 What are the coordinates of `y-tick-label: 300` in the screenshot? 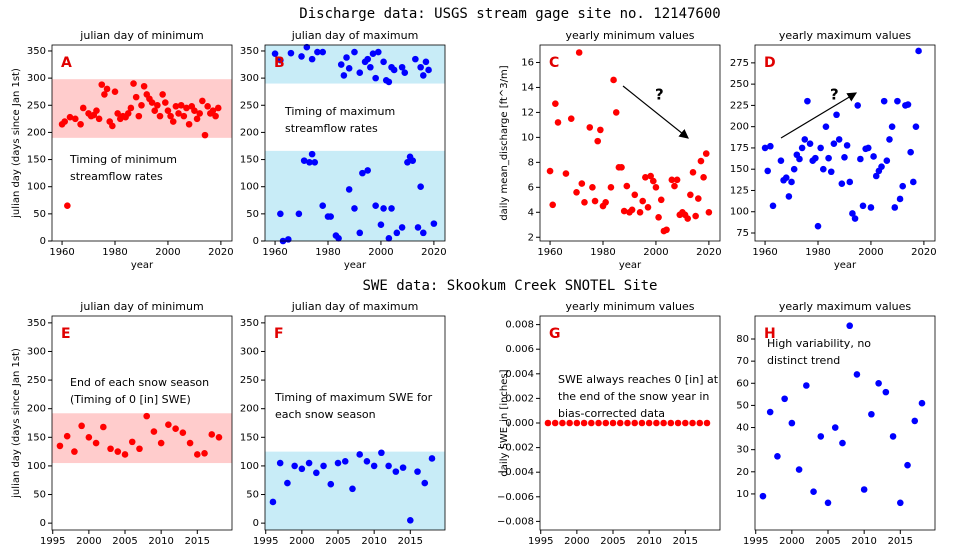 It's located at (36, 78).